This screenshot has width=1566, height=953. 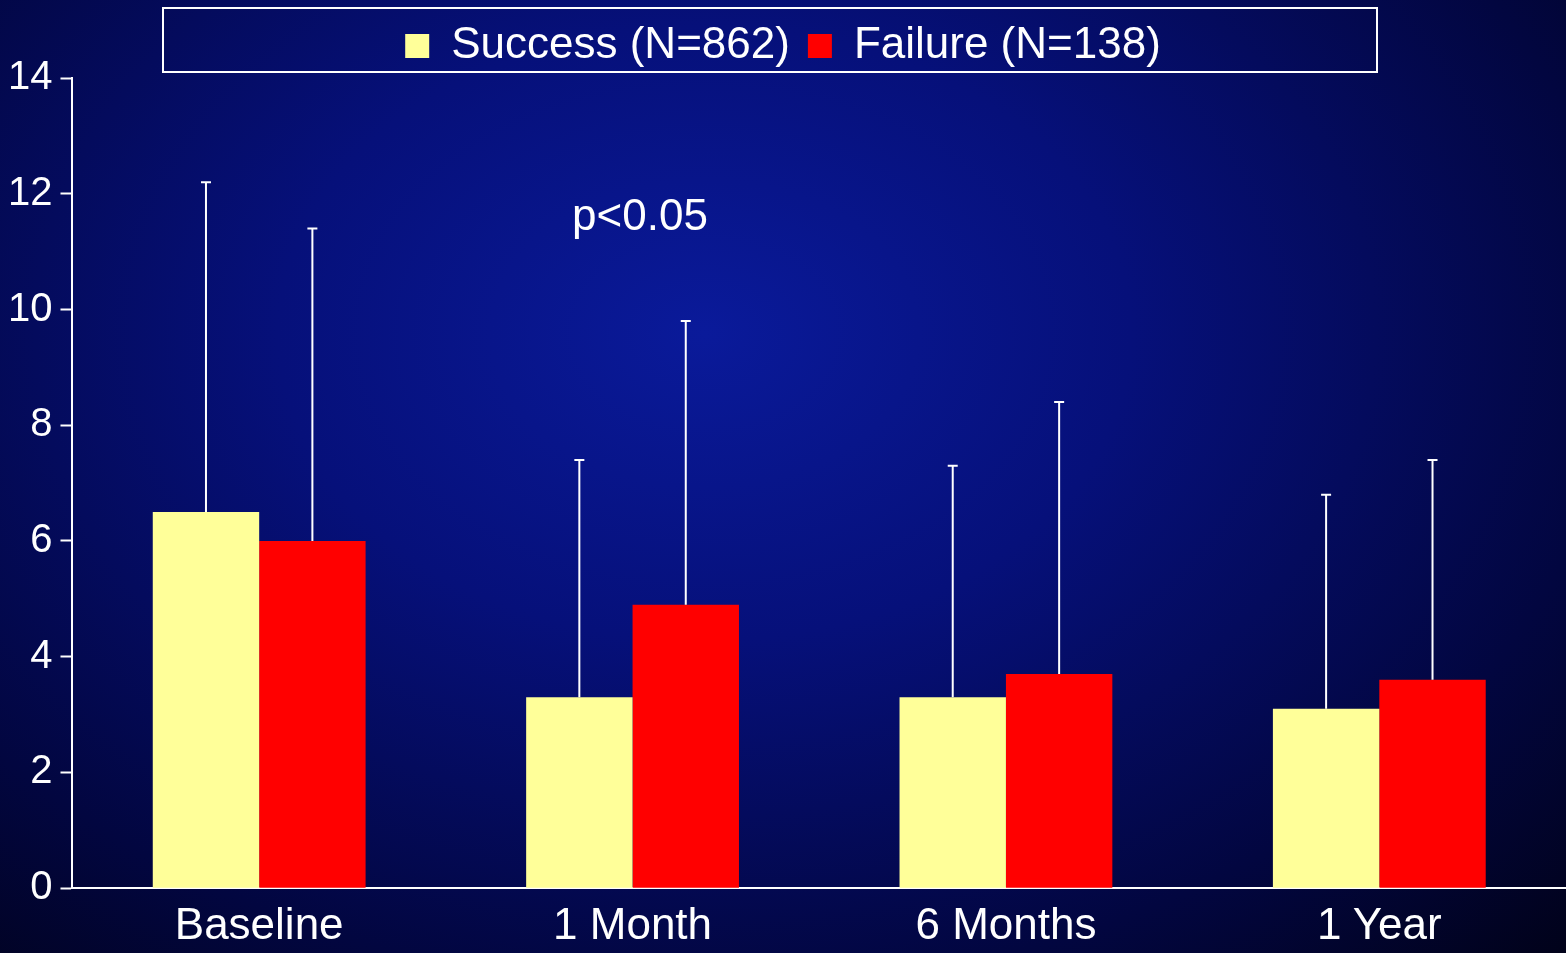 I want to click on annotation: p<0.05, so click(x=640, y=215).